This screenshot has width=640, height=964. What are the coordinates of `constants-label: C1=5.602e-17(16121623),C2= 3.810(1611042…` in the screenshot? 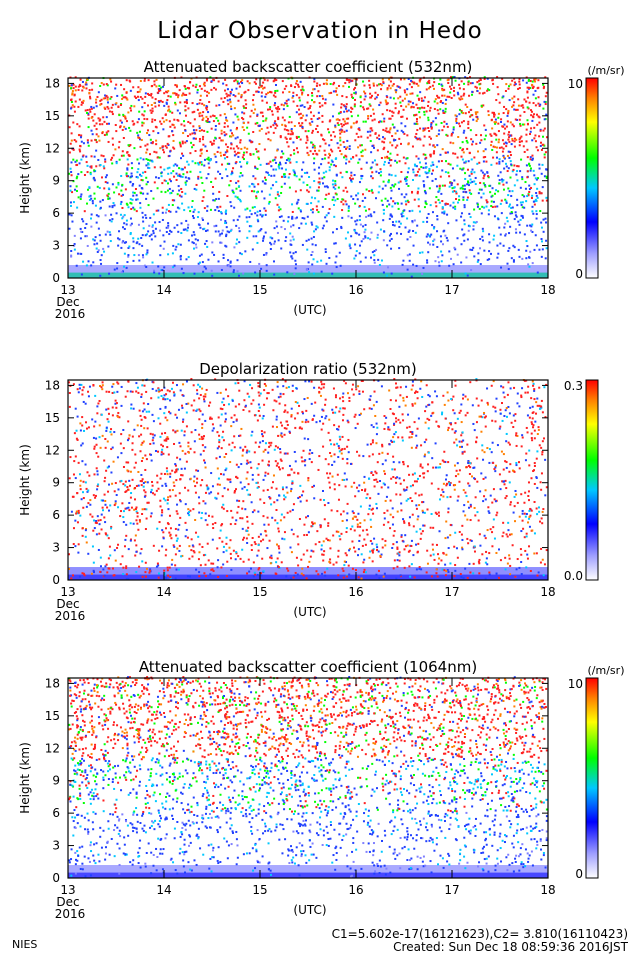 It's located at (480, 934).